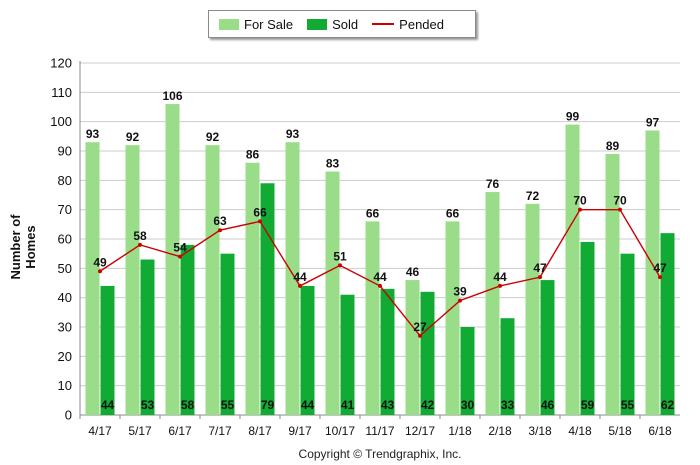 The height and width of the screenshot is (465, 700). Describe the element at coordinates (380, 454) in the screenshot. I see `copyright-text: Copyright © Trendgraphix, Inc.` at that location.